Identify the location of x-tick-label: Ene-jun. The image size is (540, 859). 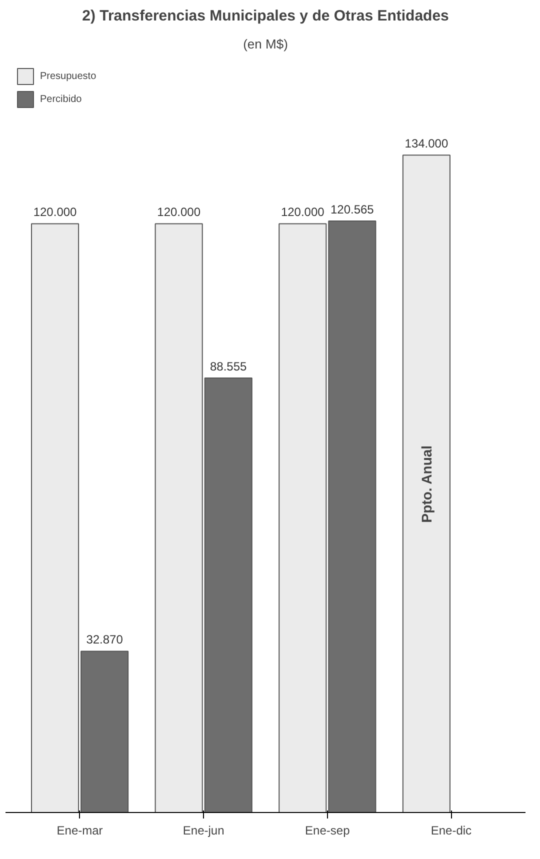
(203, 831).